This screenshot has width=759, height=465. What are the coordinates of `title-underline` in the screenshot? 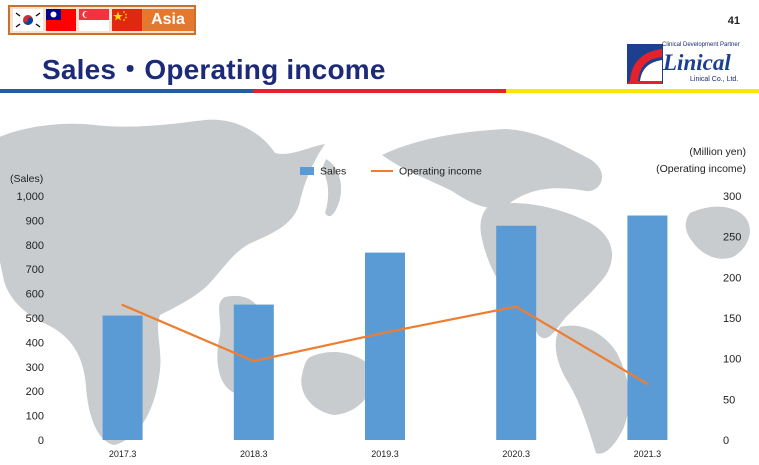 It's located at (379, 91).